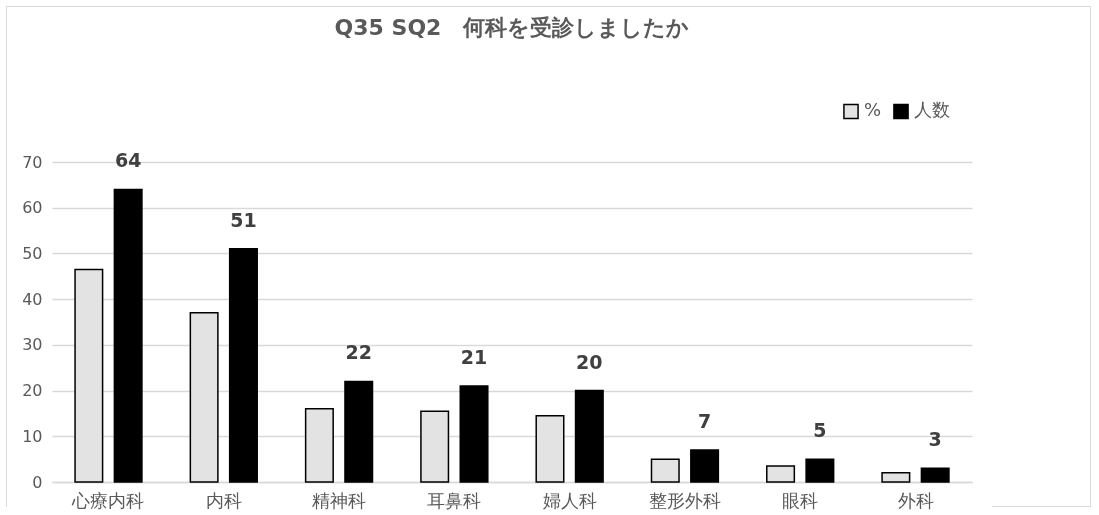 The width and height of the screenshot is (1099, 515). Describe the element at coordinates (935, 439) in the screenshot. I see `data-label: 3` at that location.